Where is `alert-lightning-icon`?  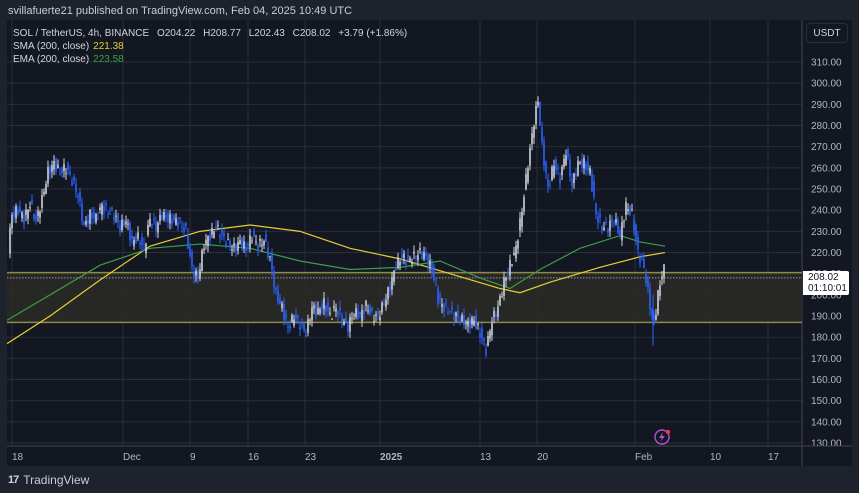
alert-lightning-icon is located at coordinates (662, 437).